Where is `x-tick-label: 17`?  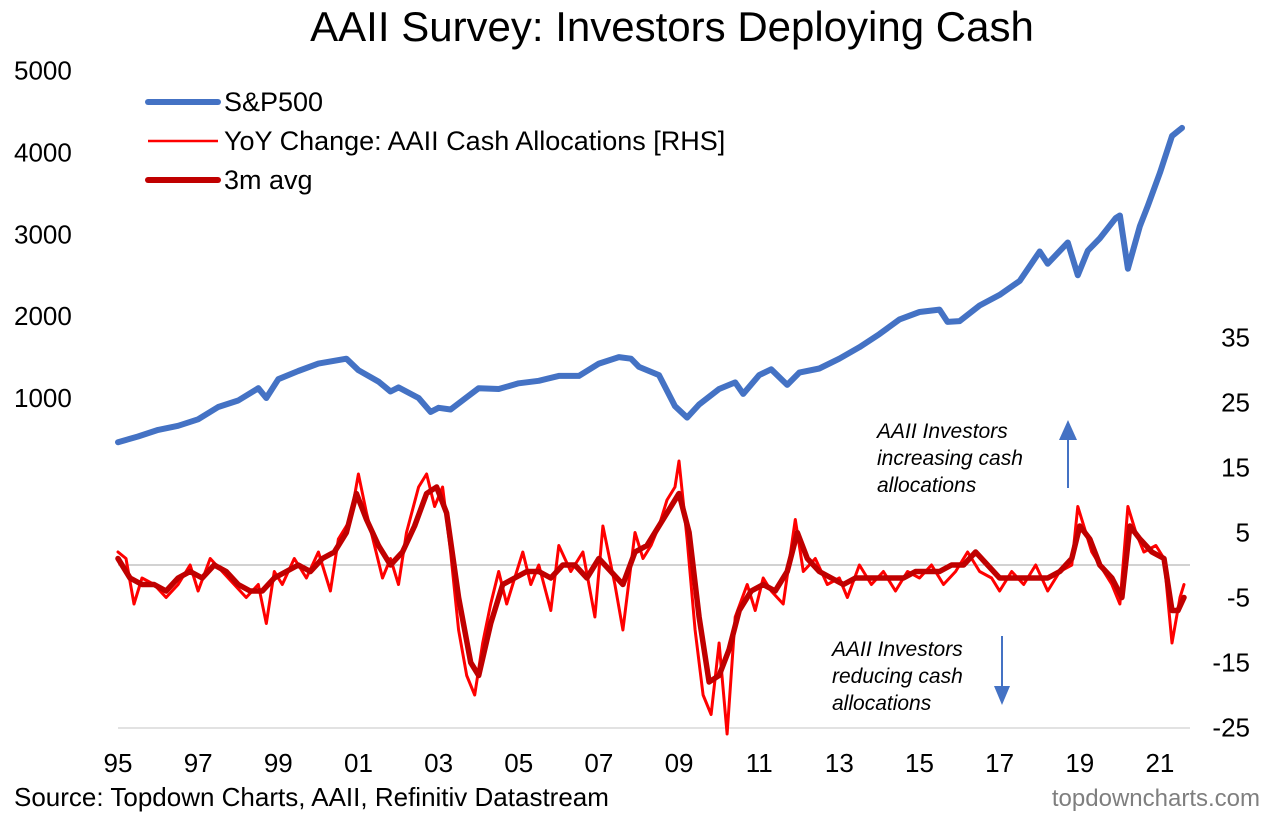 x-tick-label: 17 is located at coordinates (999, 763).